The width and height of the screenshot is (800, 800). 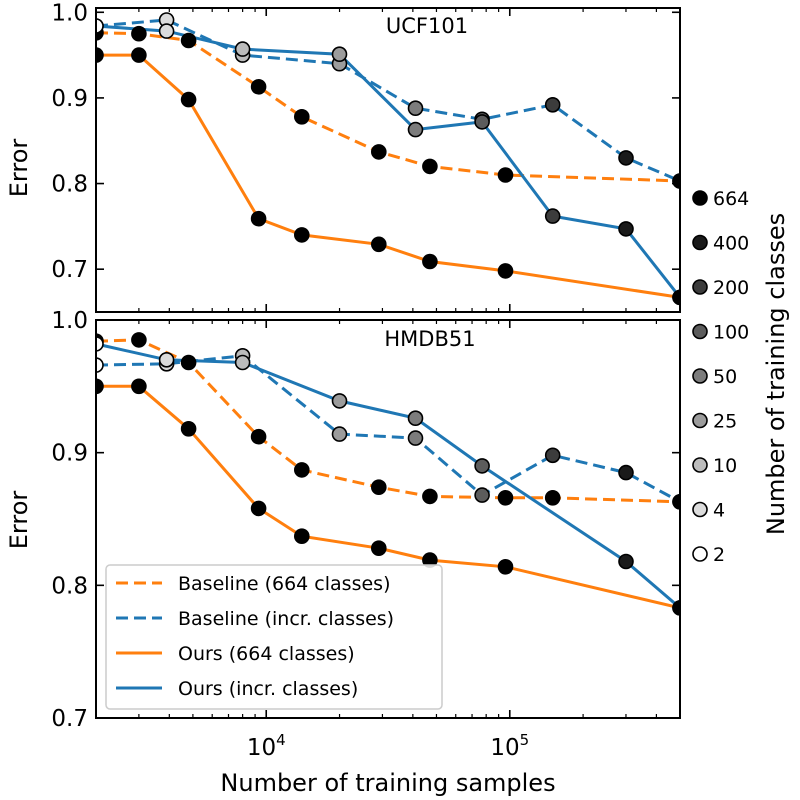 What do you see at coordinates (19, 520) in the screenshot?
I see `hmdb51-ylabel: Error` at bounding box center [19, 520].